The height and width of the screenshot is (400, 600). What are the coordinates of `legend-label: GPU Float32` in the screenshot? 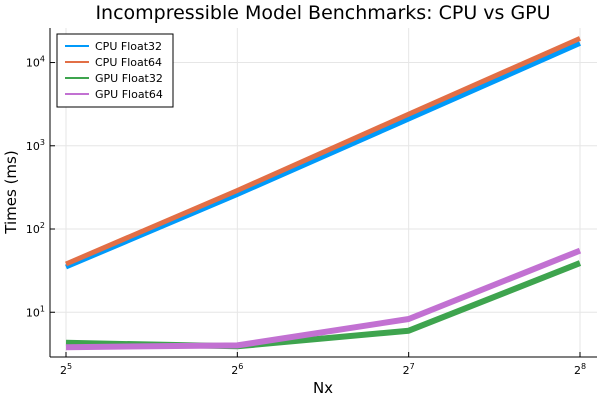 It's located at (129, 78).